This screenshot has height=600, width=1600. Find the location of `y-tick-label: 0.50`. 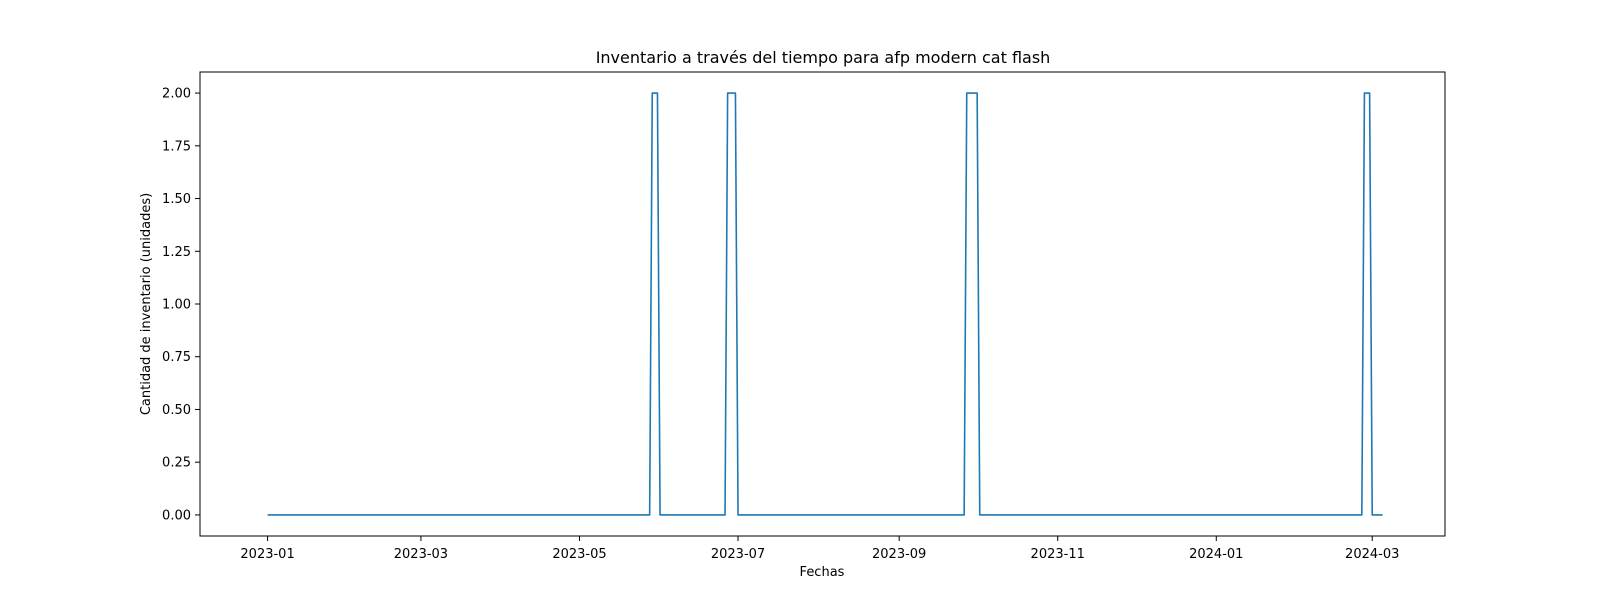

y-tick-label: 0.50 is located at coordinates (176, 410).